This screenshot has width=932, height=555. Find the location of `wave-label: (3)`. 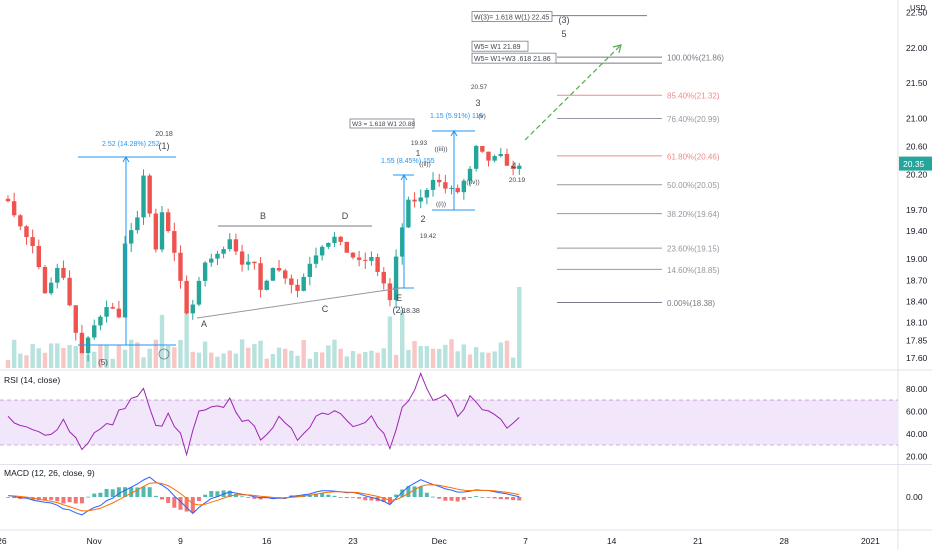

wave-label: (3) is located at coordinates (564, 20).